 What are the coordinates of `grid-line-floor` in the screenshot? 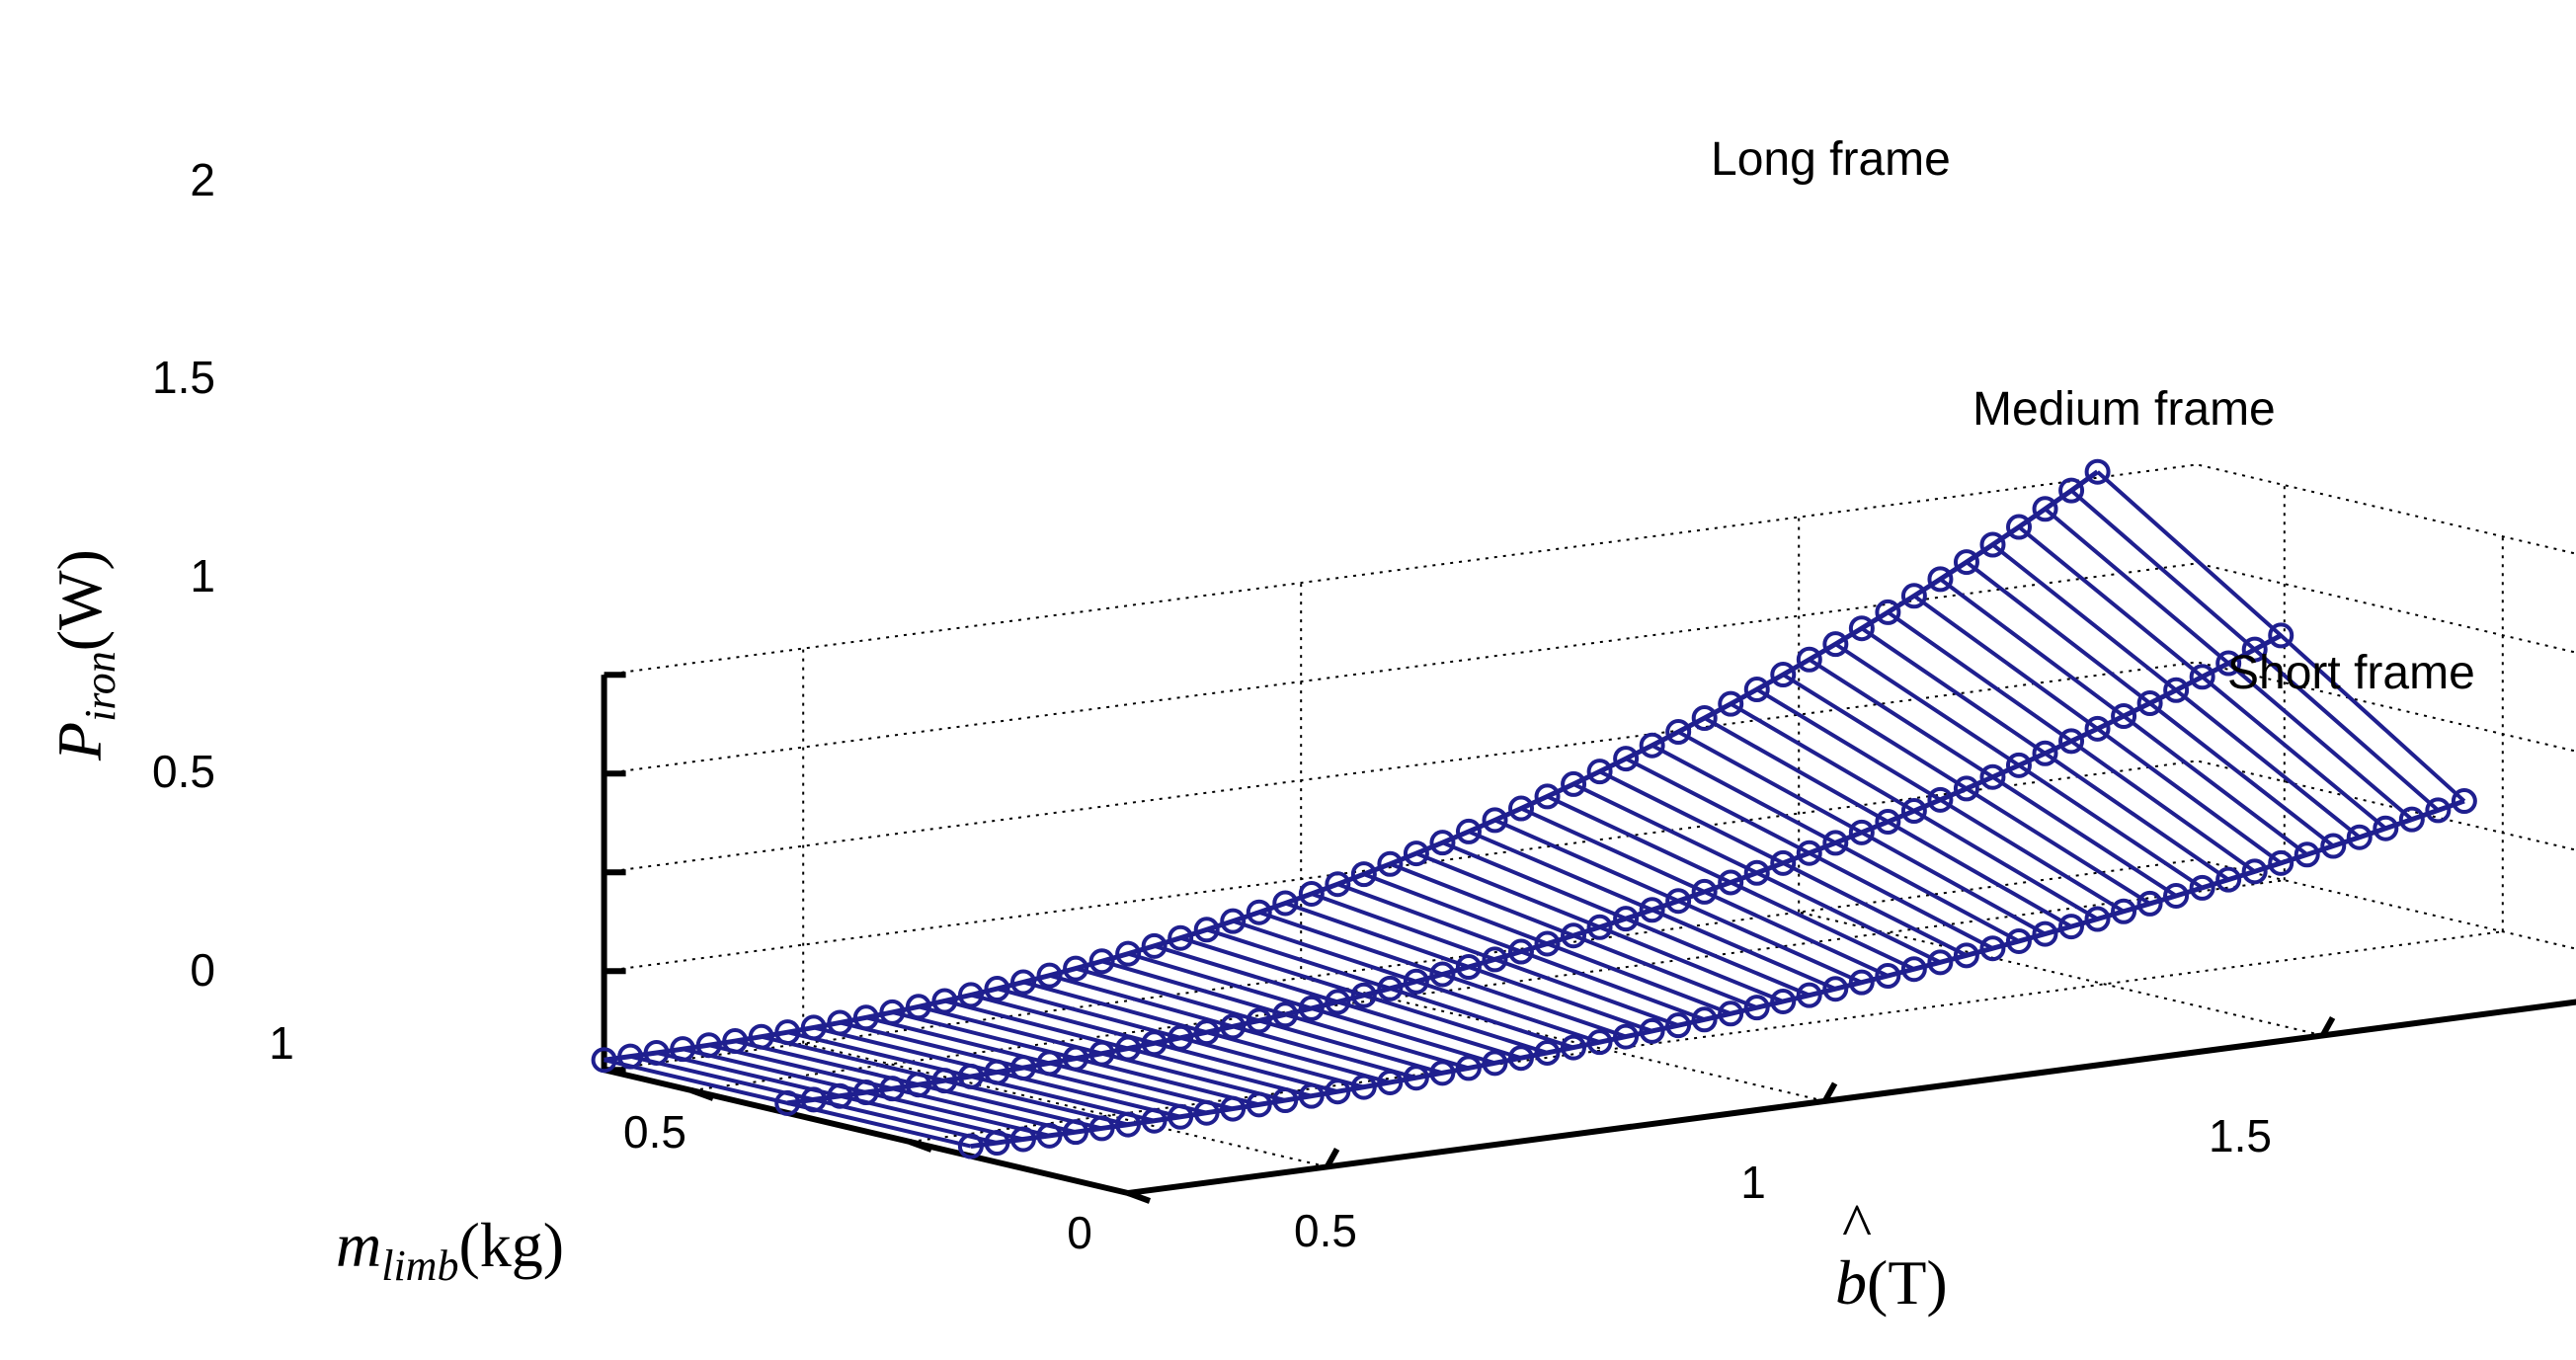 It's located at (1562, 1039).